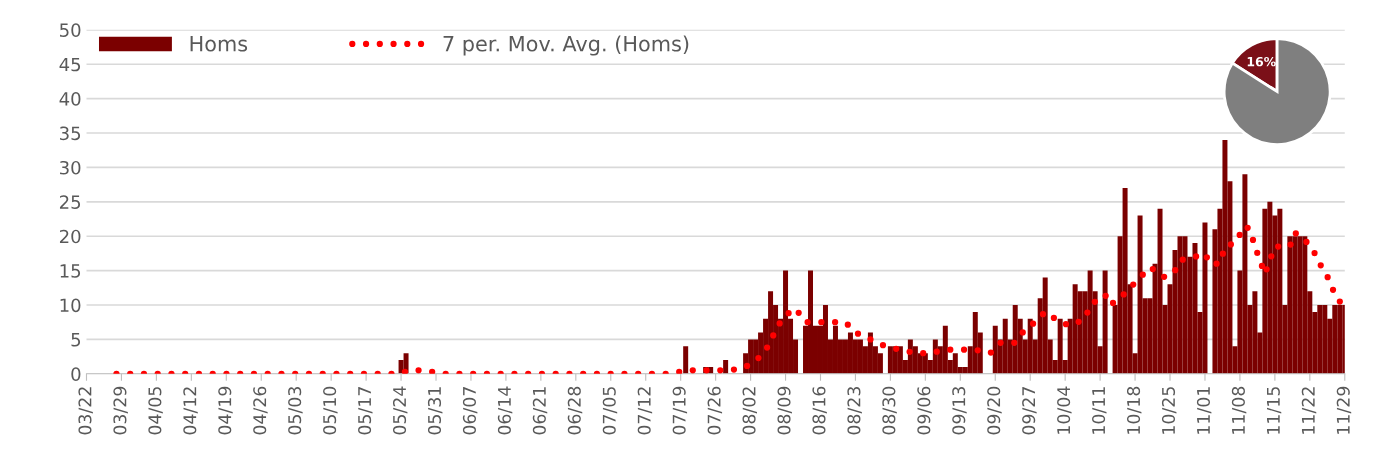  Describe the element at coordinates (155, 411) in the screenshot. I see `x-tick-label: 04/05` at that location.